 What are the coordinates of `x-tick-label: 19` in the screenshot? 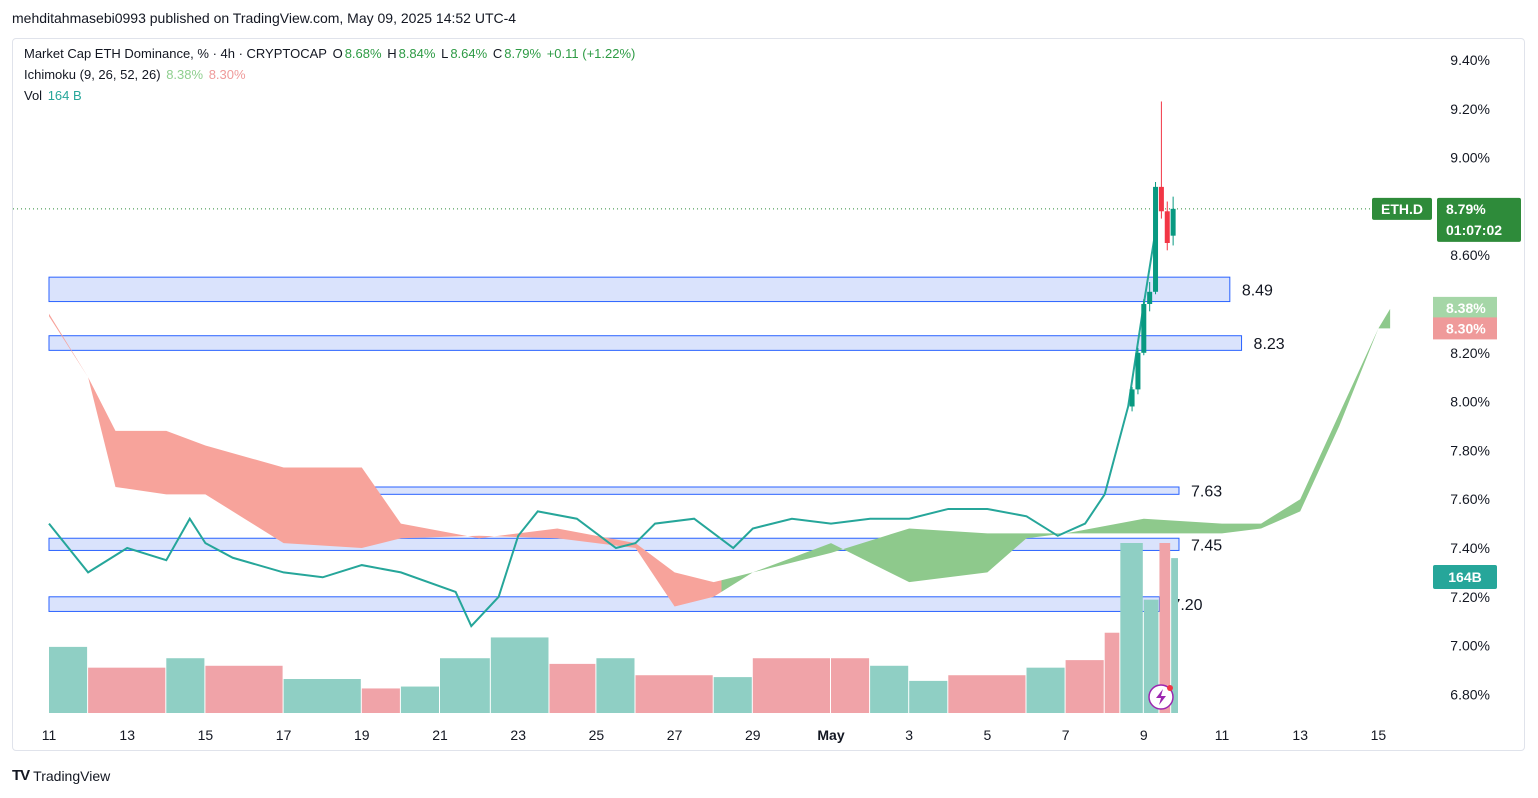 It's located at (362, 735).